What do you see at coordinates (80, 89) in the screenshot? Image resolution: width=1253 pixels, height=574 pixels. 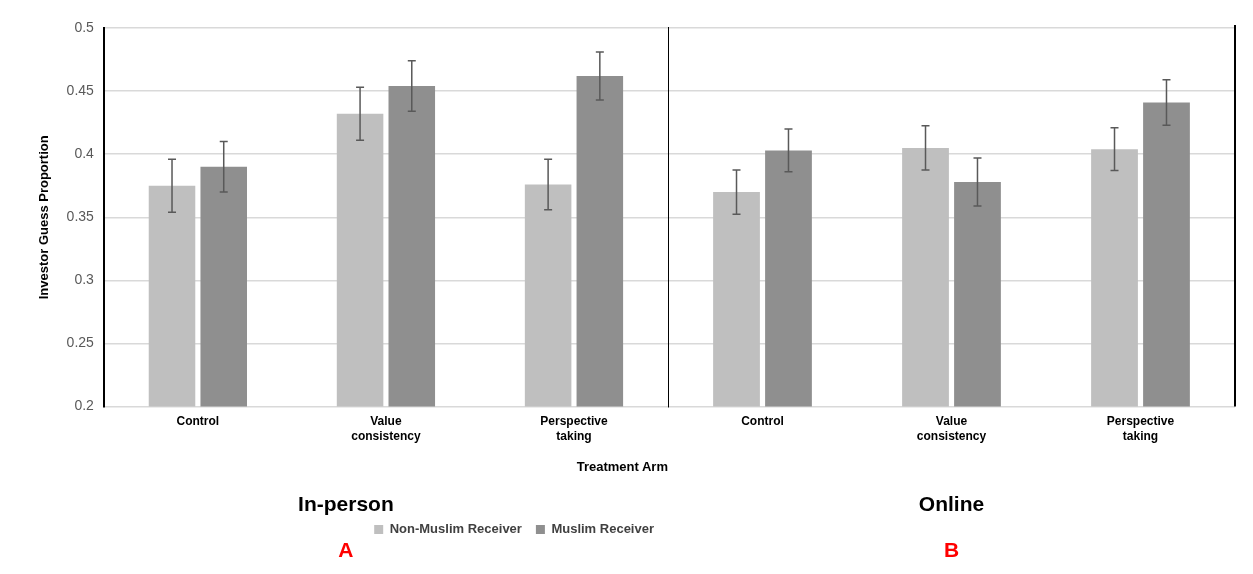 I see `y-tick-label: 0.45` at bounding box center [80, 89].